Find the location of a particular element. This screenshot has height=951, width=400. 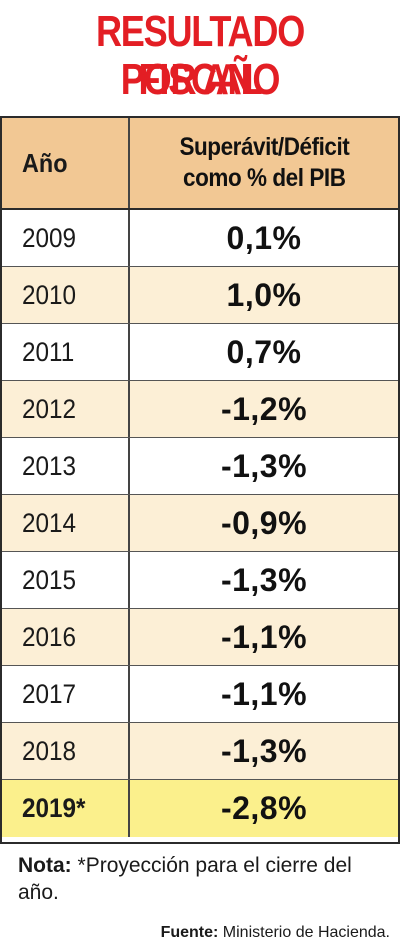

note-label: Nota: is located at coordinates (45, 865).